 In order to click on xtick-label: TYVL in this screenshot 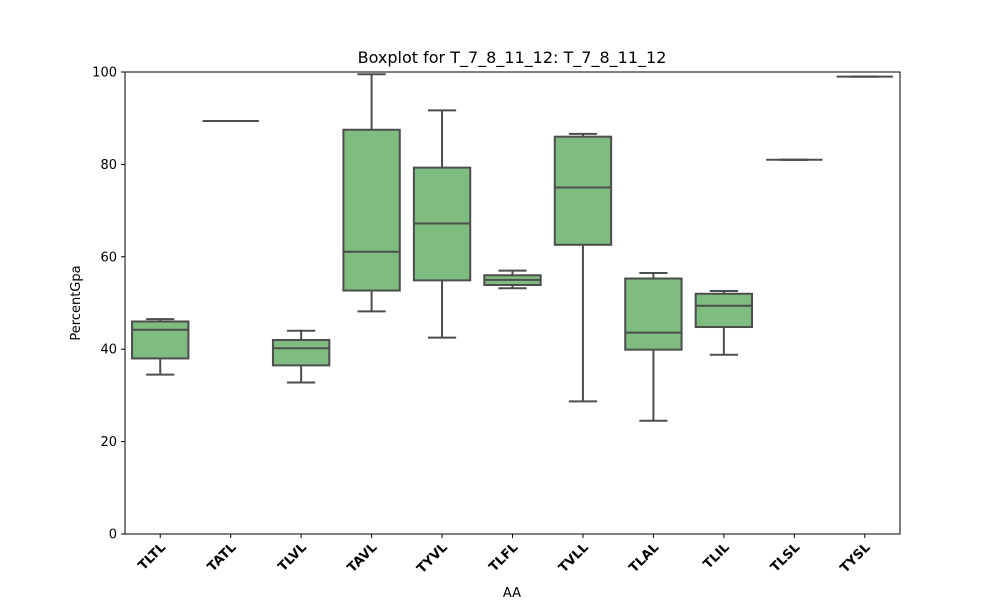, I will do `click(432, 558)`.